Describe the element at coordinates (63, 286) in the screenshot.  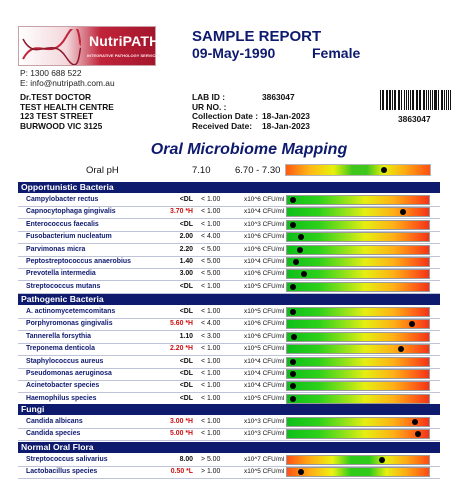
I see `organism-name: Streptococcus mutans` at that location.